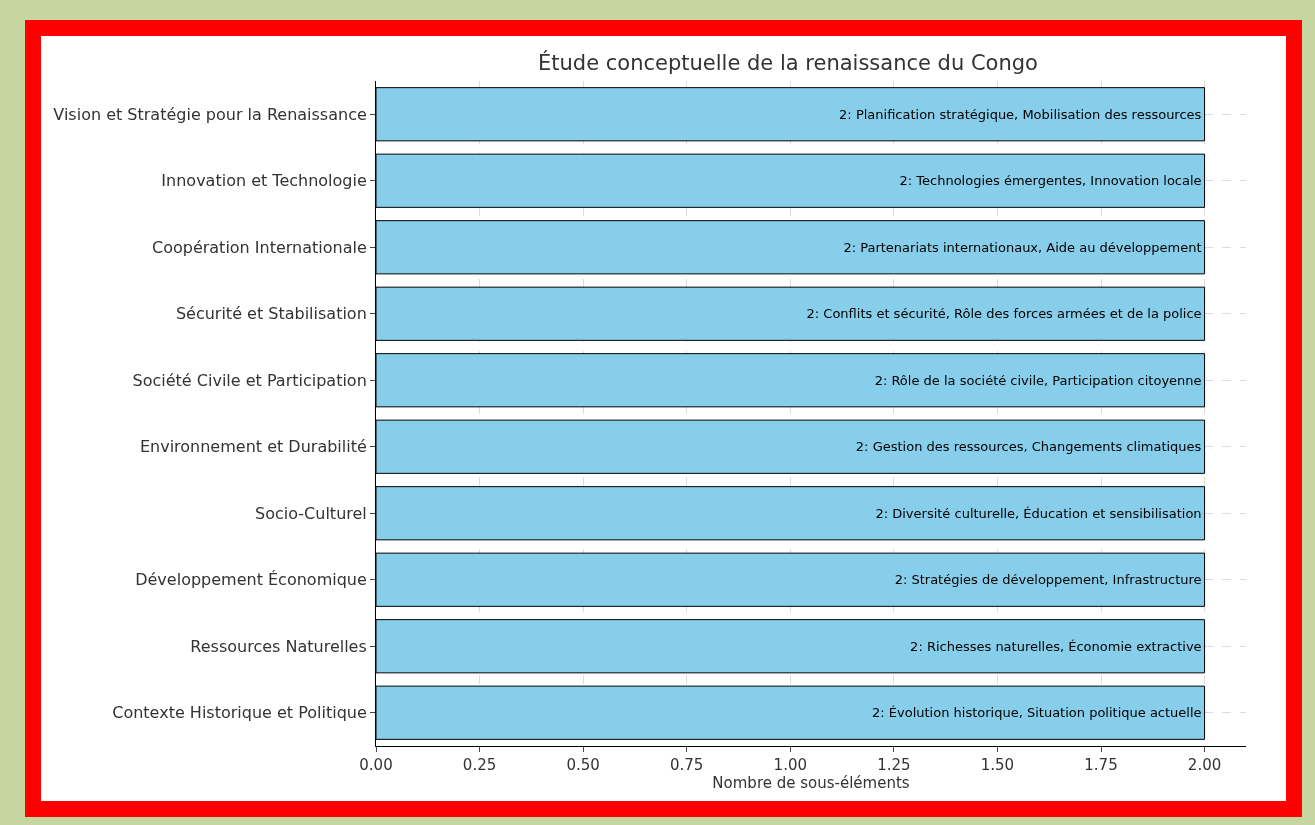 Image resolution: width=1315 pixels, height=825 pixels. What do you see at coordinates (1038, 513) in the screenshot?
I see `data-label: 2: Diversité culturelle, Éducation et sensibilisation` at bounding box center [1038, 513].